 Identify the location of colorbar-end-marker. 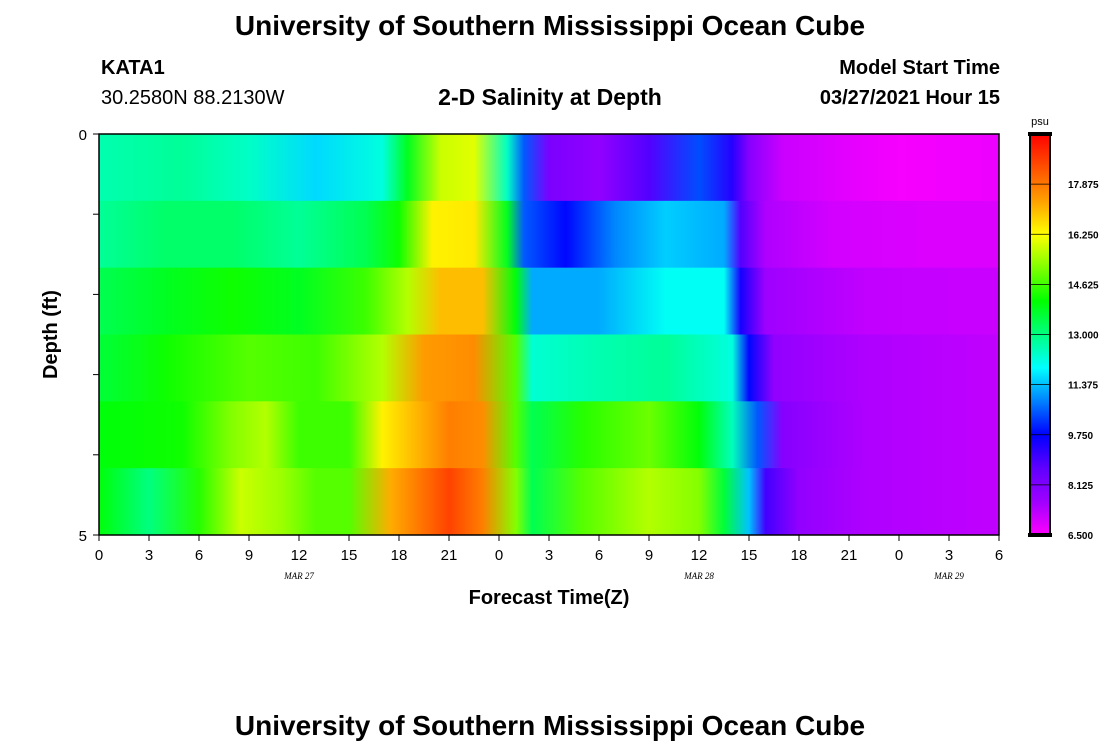
(1040, 134).